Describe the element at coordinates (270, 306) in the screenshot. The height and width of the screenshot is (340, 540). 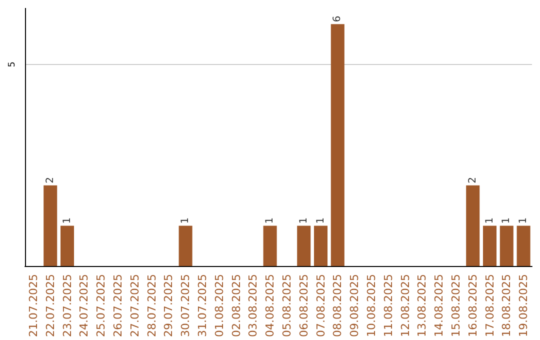
I see `x-tick-label: 04.08.2025` at that location.